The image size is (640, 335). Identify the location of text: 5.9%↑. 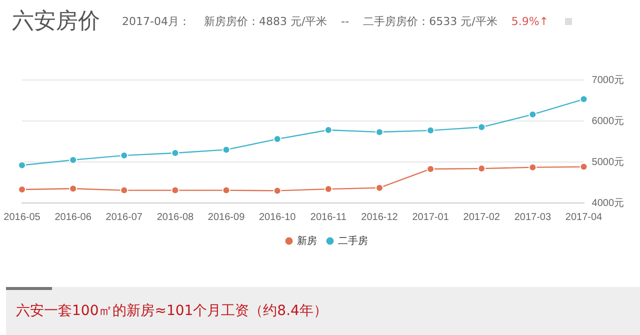
(529, 21).